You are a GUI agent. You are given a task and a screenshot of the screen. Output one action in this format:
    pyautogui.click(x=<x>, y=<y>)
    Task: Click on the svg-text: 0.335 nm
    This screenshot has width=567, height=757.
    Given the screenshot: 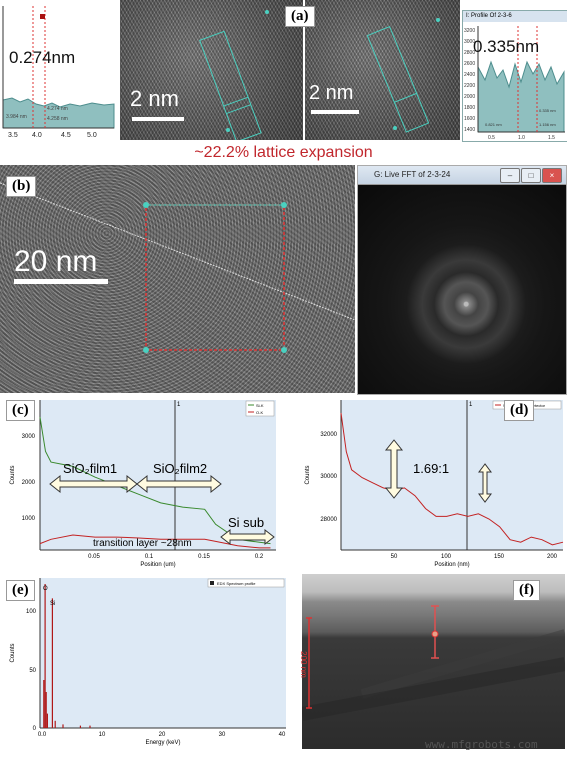 What is the action you would take?
    pyautogui.click(x=547, y=110)
    